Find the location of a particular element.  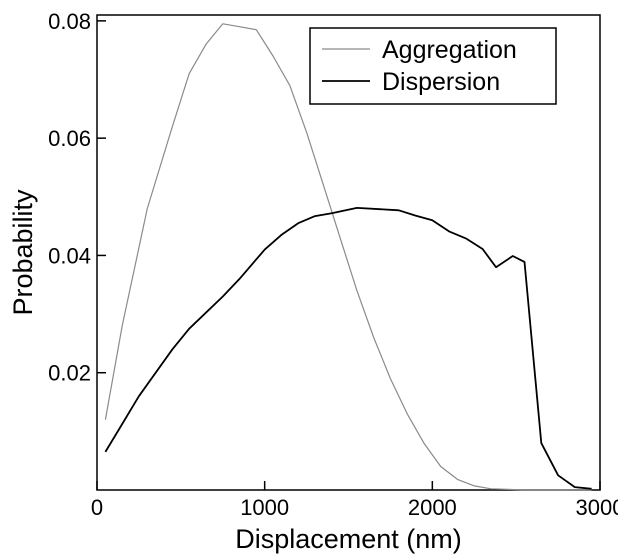

y-tick-label: 0.08 is located at coordinates (69, 21).